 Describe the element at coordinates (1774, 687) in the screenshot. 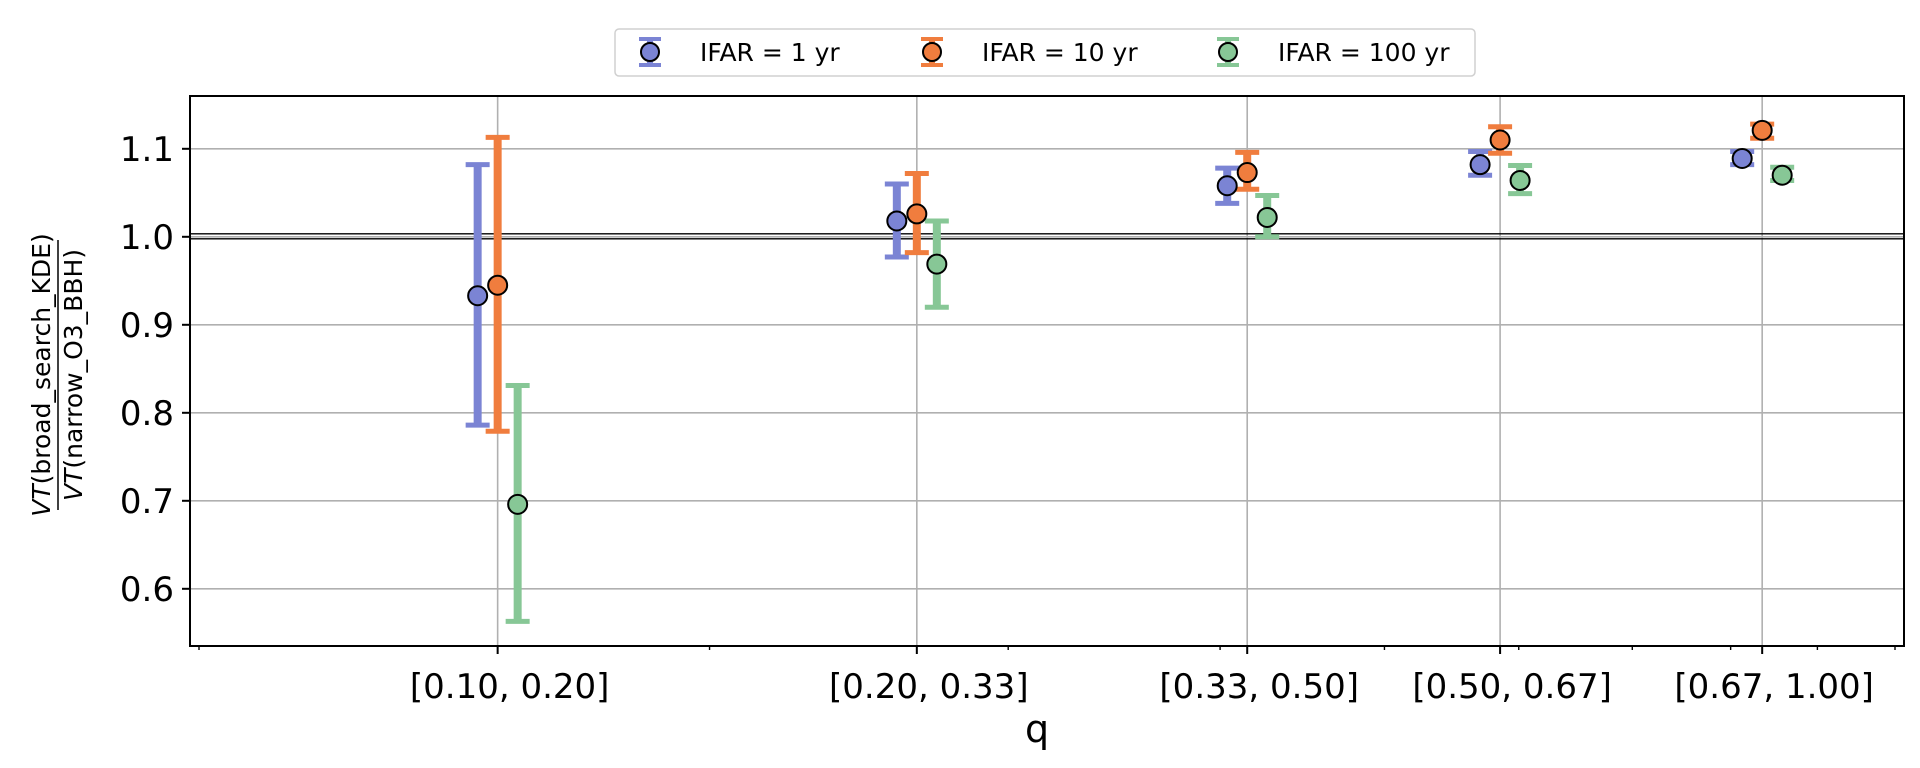

I see `x-tick-label: [0.67, 1.00]` at that location.